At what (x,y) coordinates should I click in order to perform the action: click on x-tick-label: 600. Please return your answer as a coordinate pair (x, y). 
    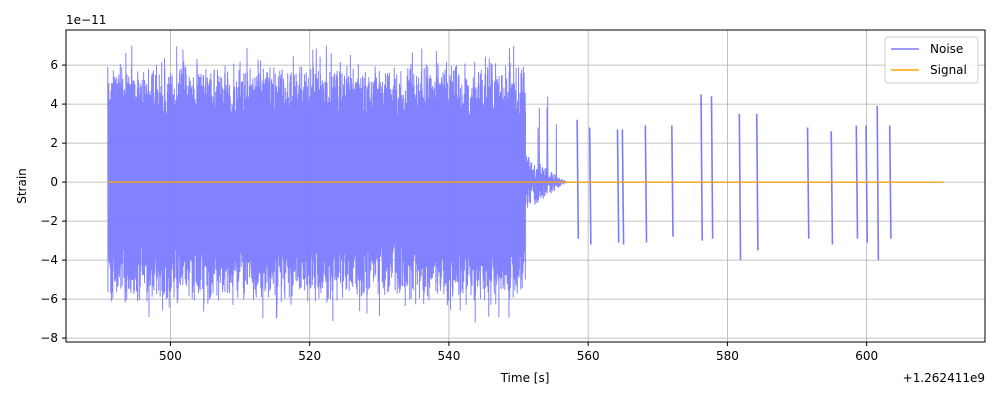
    Looking at the image, I should click on (866, 356).